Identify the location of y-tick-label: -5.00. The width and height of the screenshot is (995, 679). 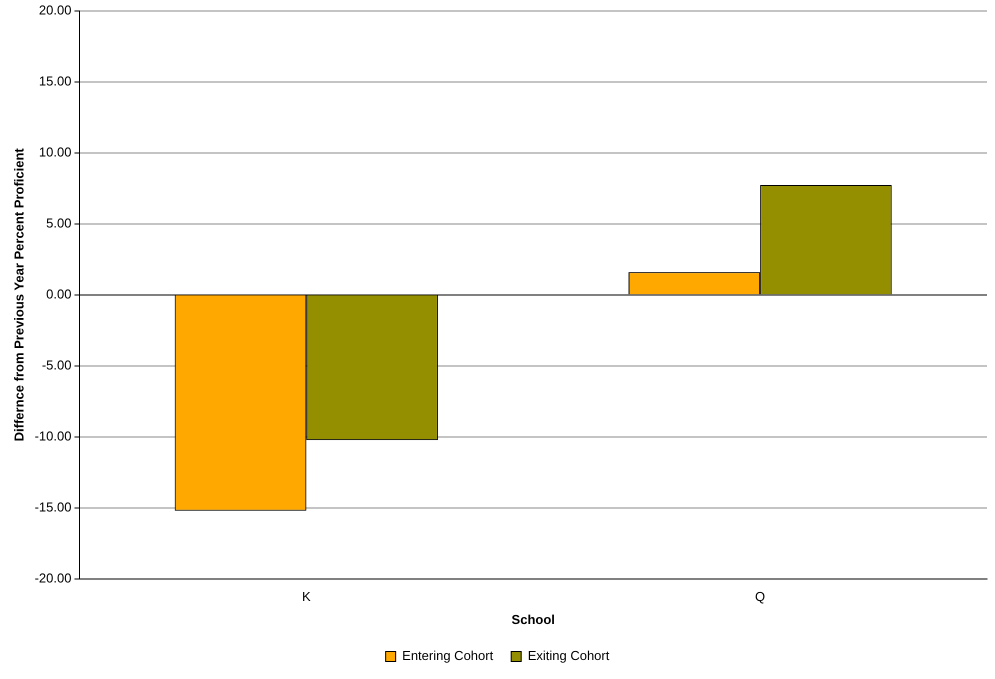
(57, 364).